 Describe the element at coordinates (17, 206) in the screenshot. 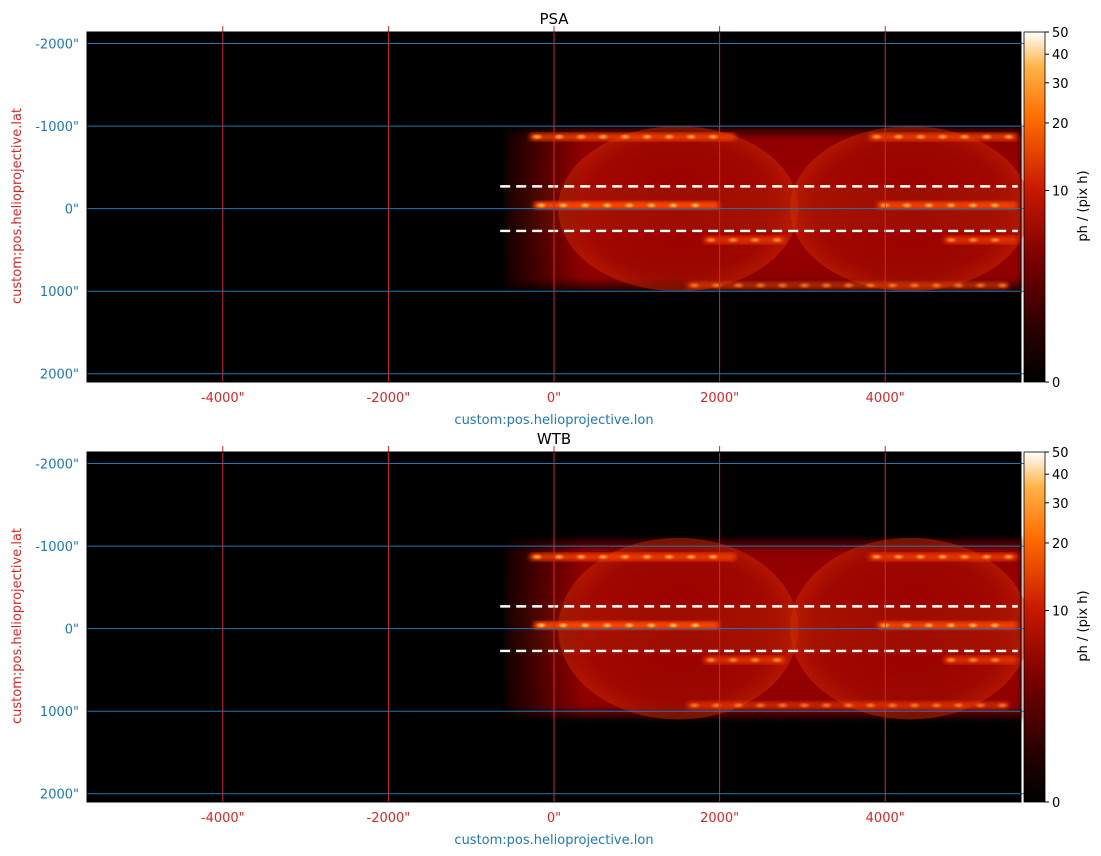

I see `y-axis-label: custom:pos.helioprojective.lat` at that location.